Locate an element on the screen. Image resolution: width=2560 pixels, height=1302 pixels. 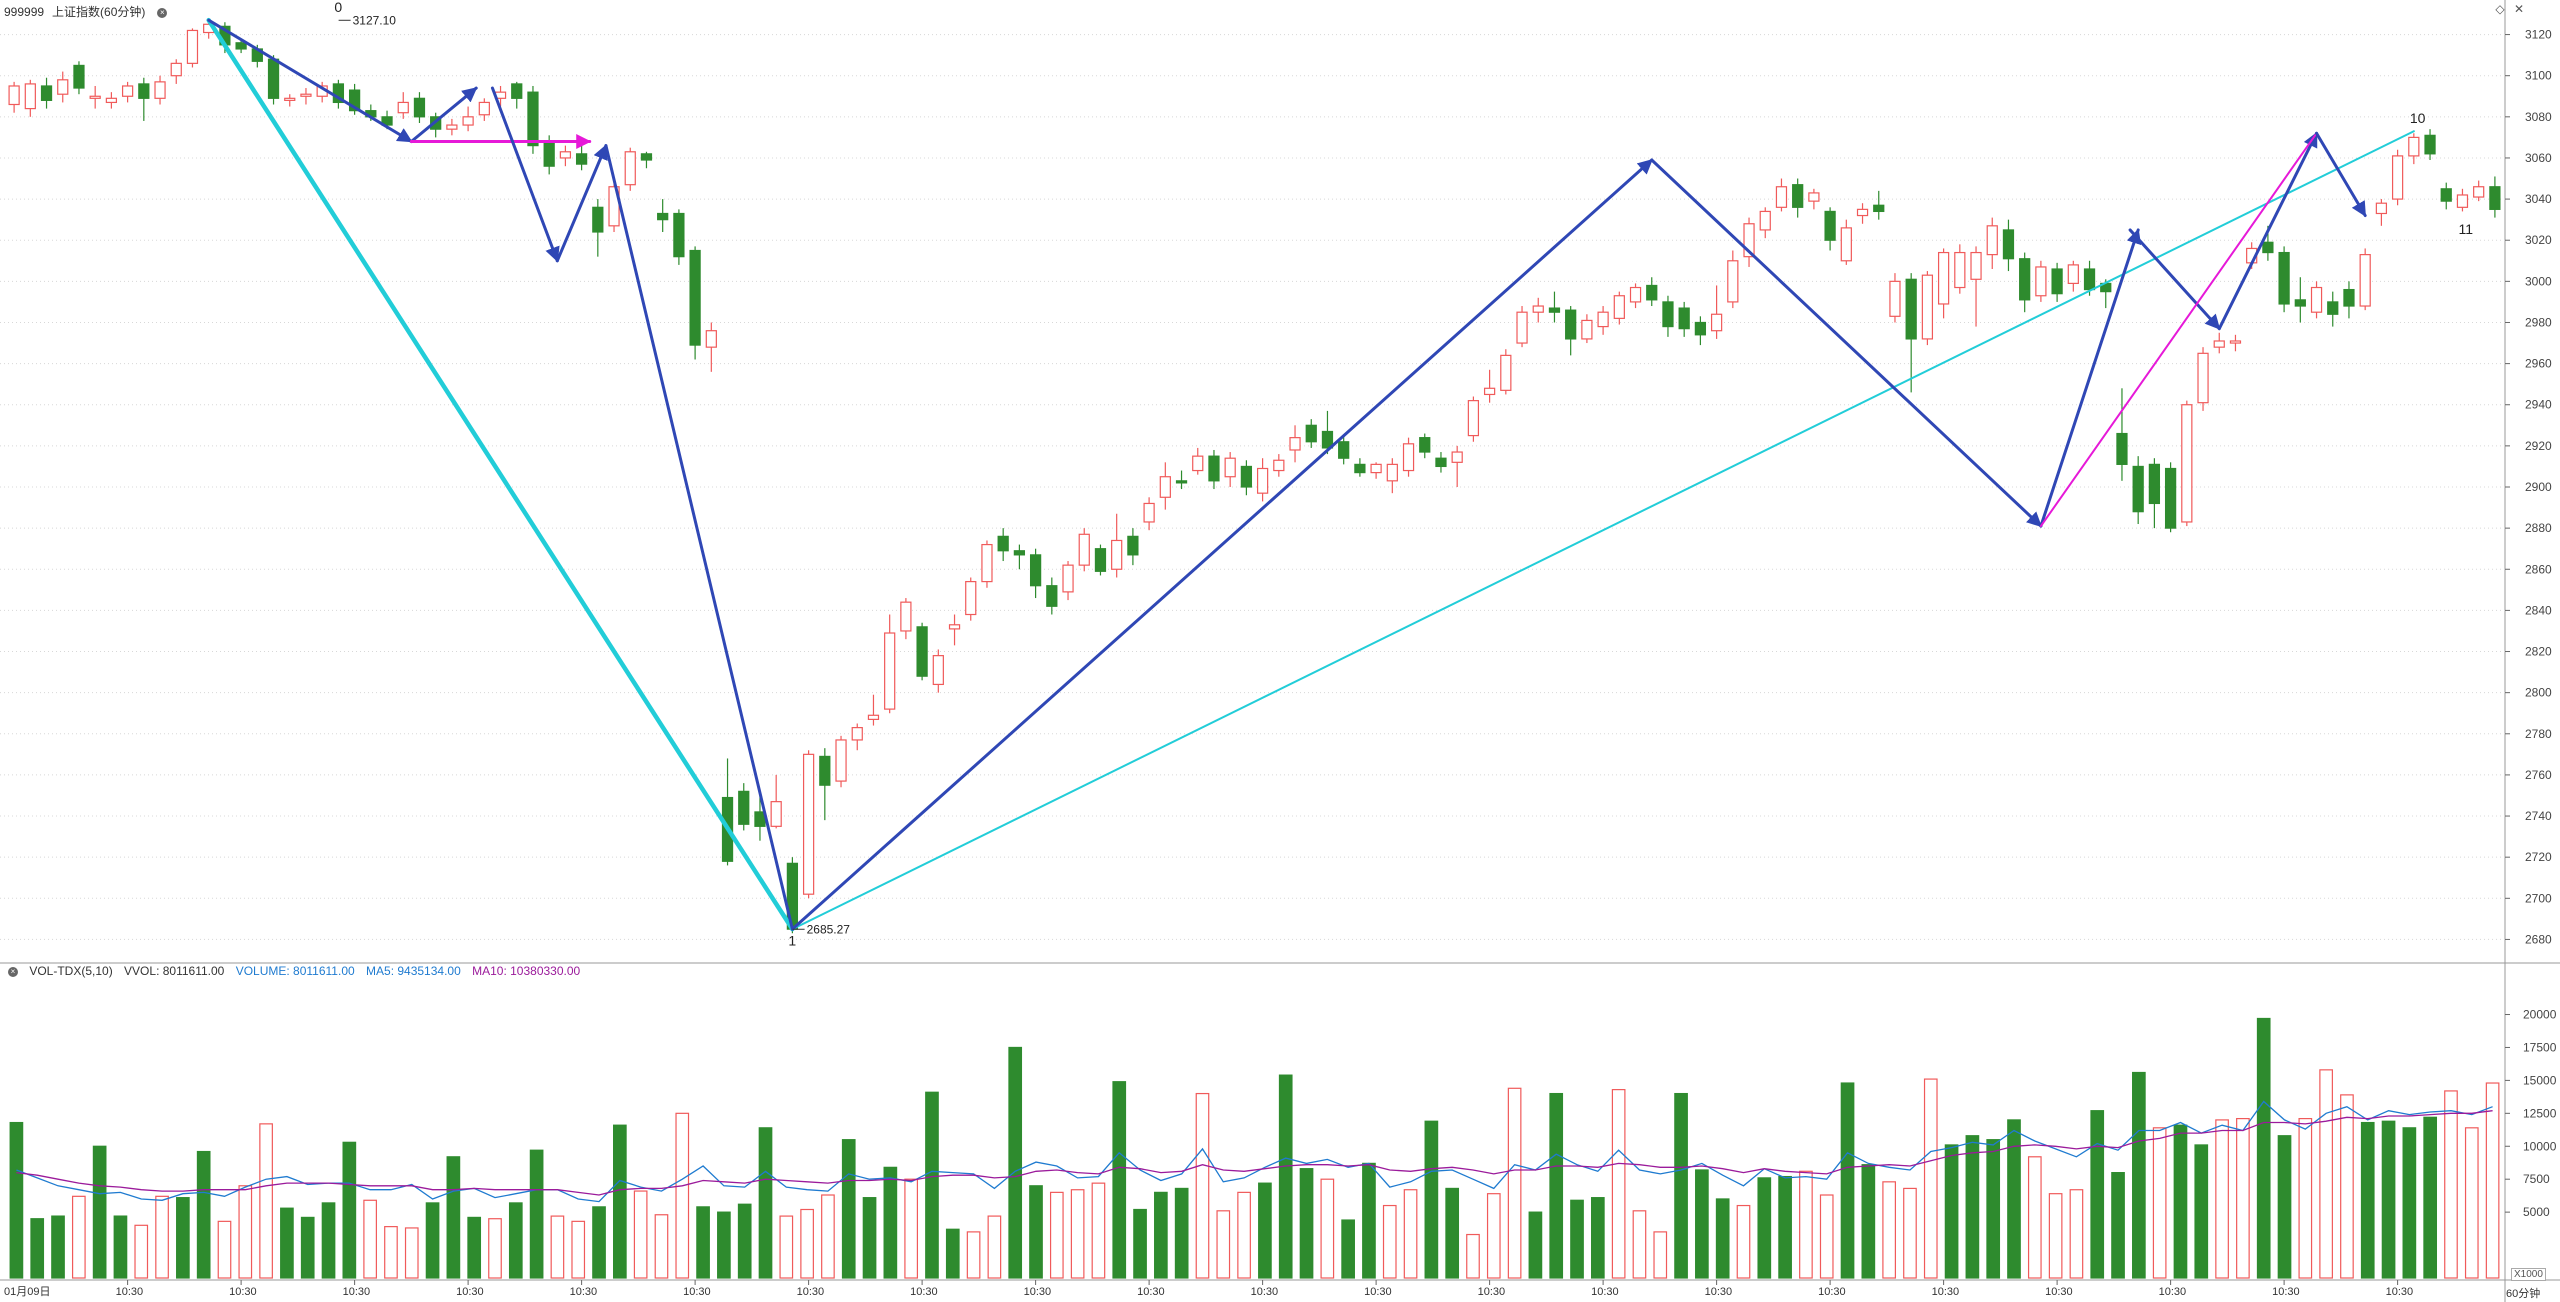
close-circle-icon: × is located at coordinates (162, 12).